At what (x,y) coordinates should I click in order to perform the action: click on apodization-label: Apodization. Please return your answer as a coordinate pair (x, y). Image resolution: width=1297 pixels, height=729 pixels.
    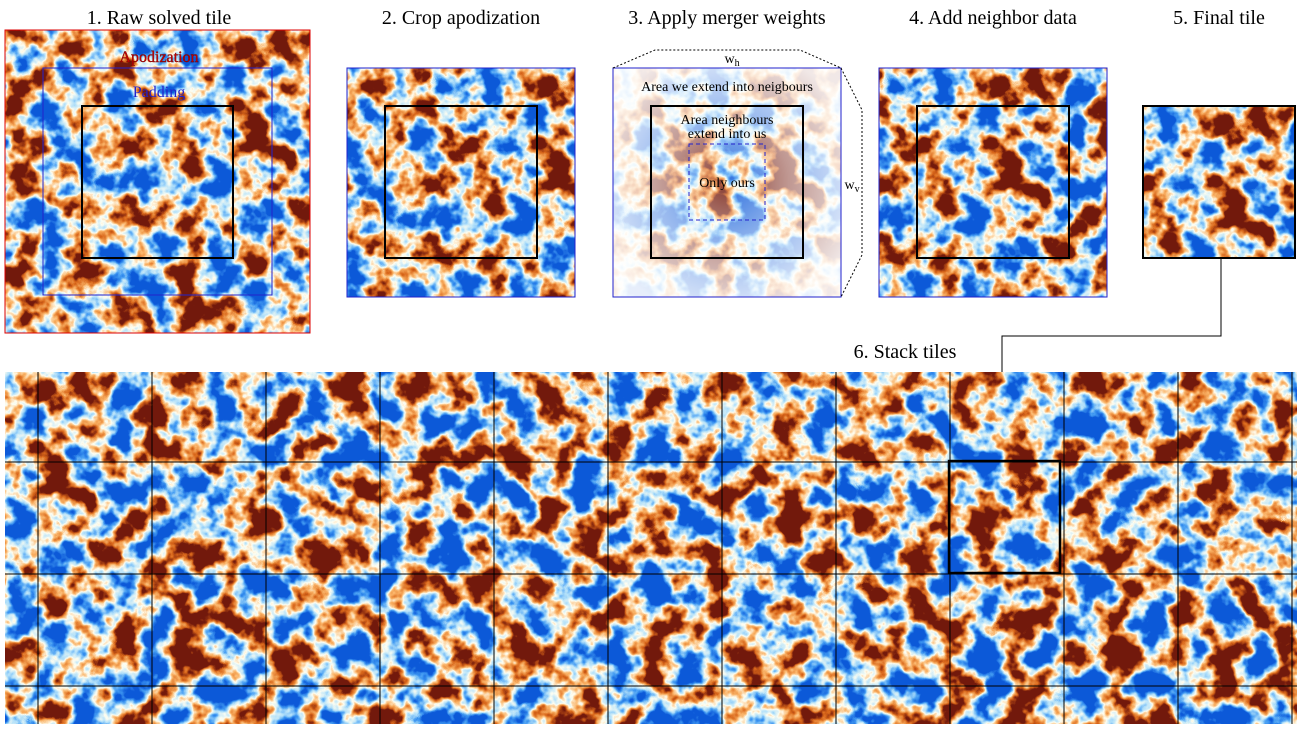
    Looking at the image, I should click on (158, 57).